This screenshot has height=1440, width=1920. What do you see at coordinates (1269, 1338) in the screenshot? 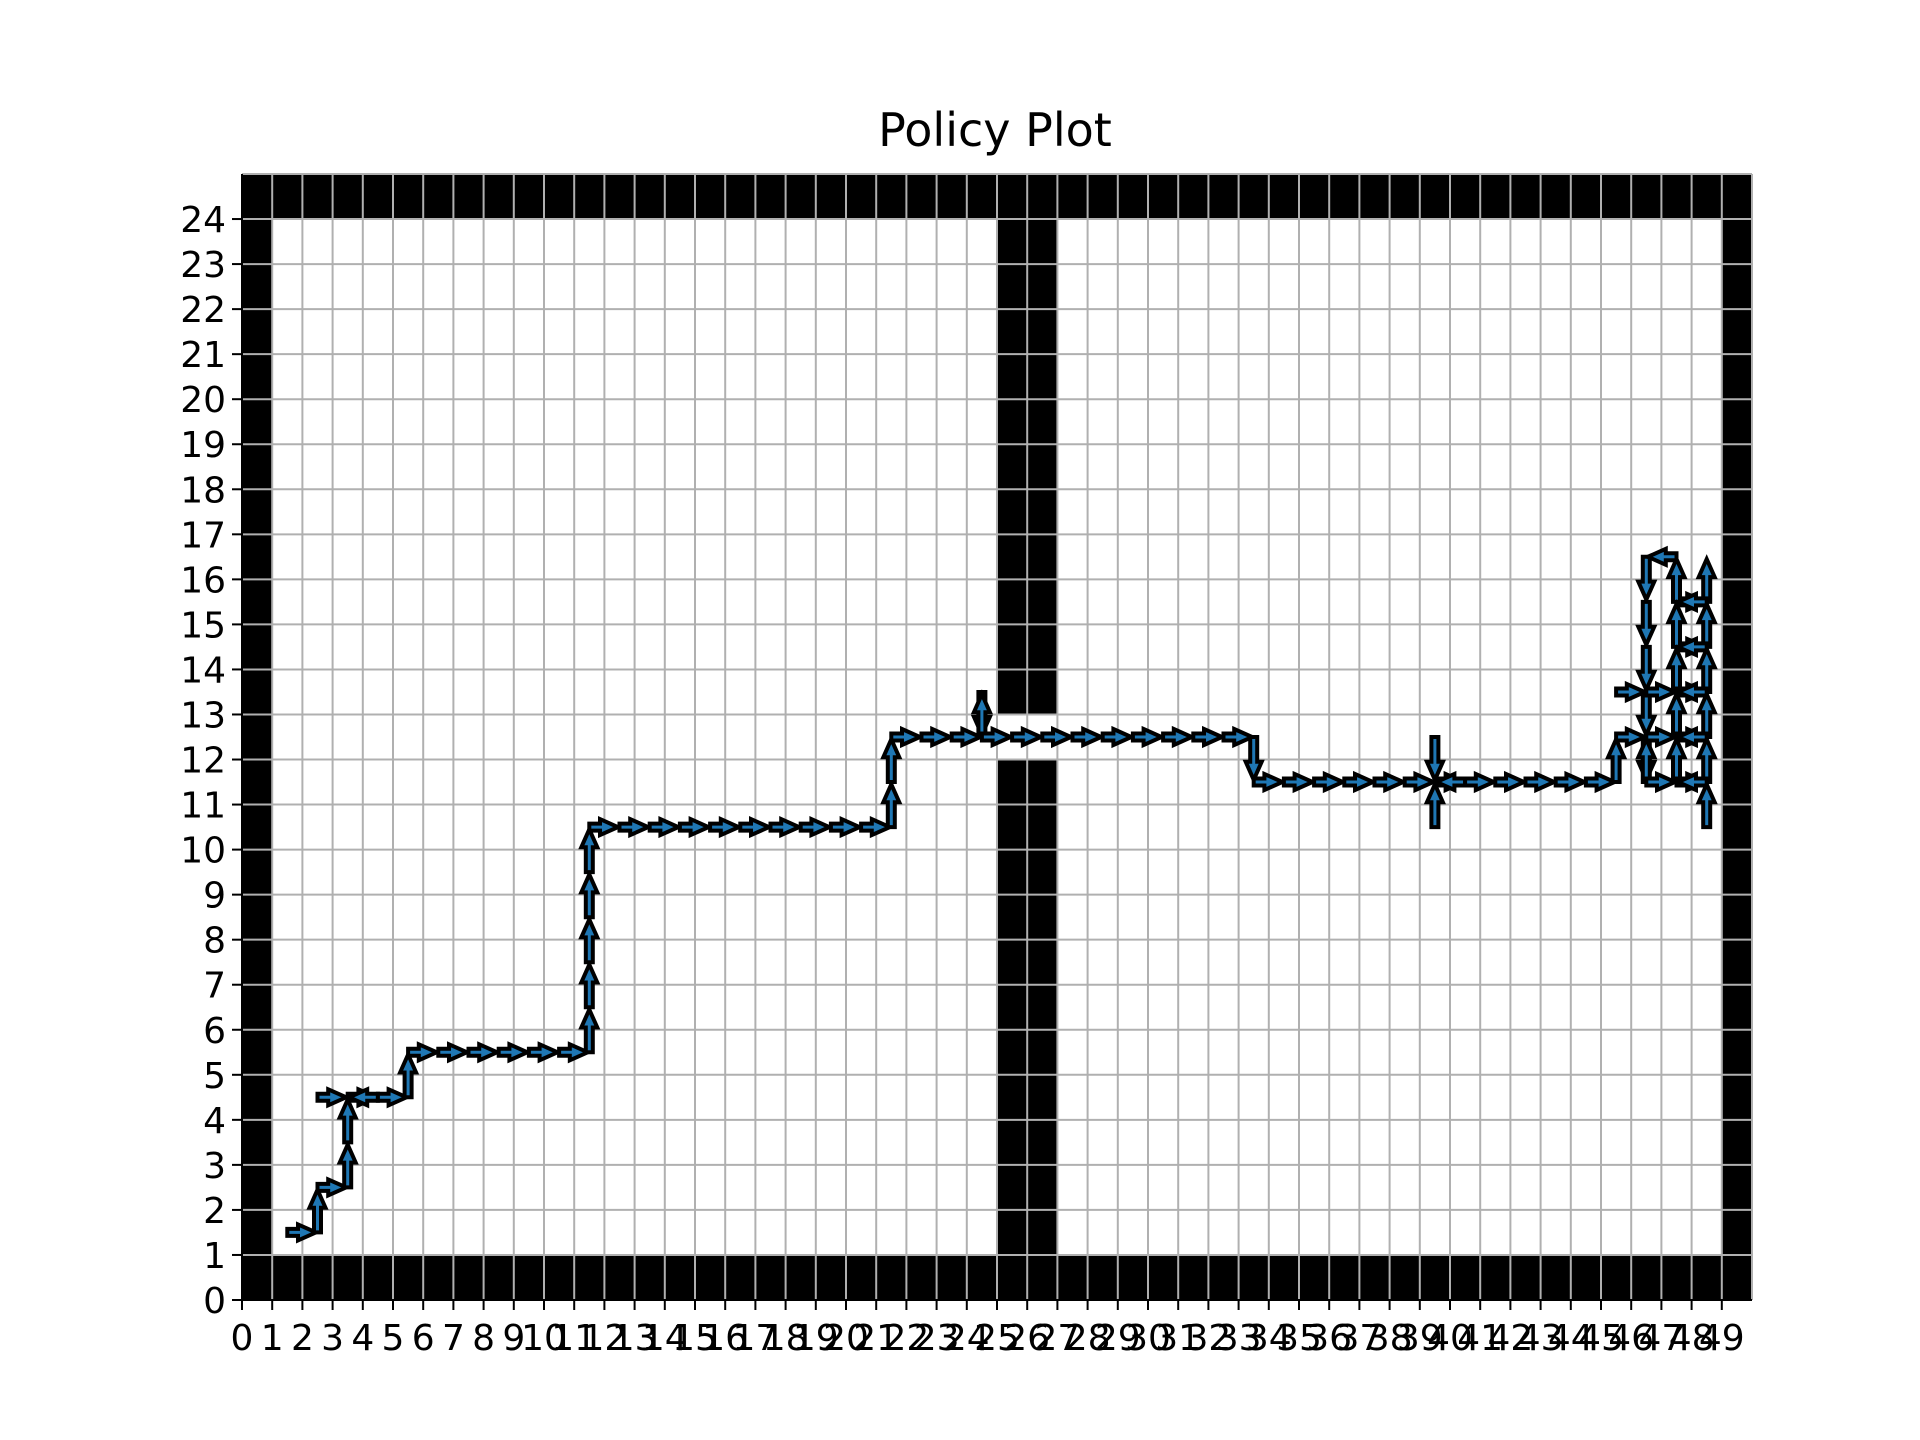
I see `x-tick-label: 34` at bounding box center [1269, 1338].